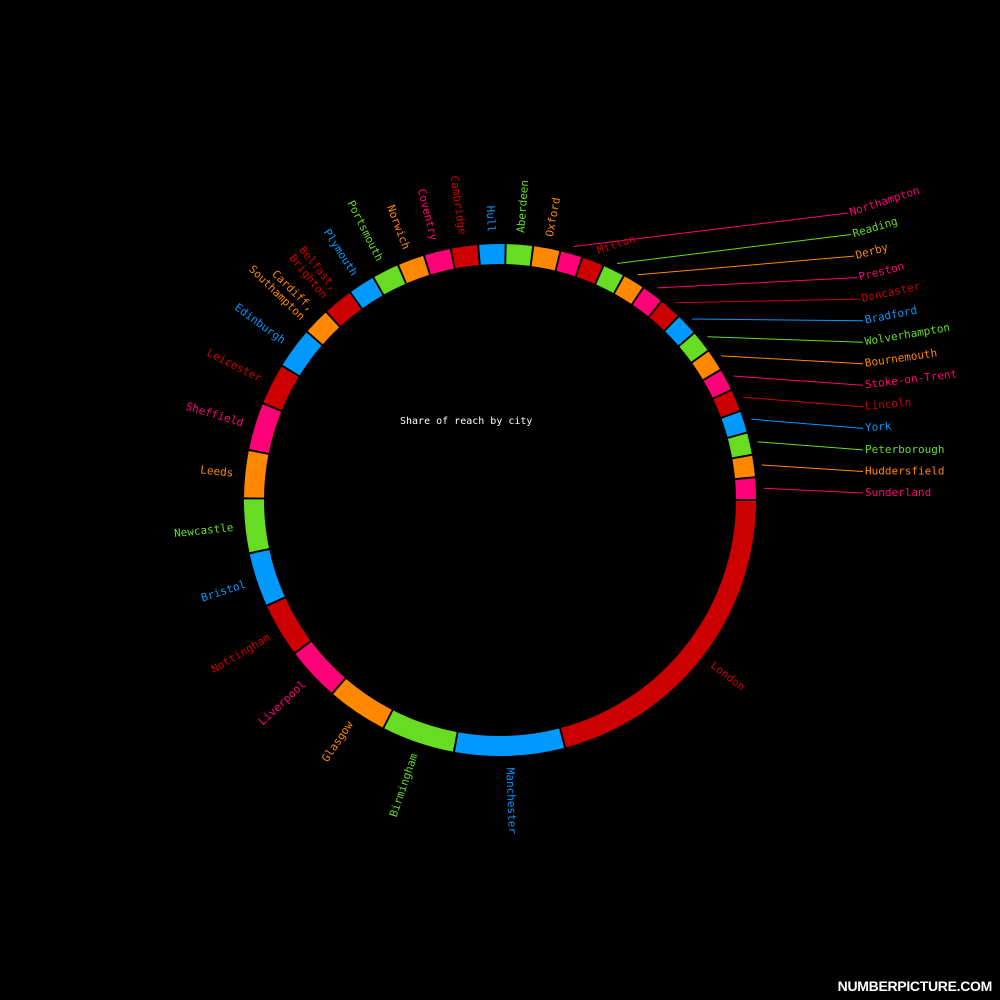  What do you see at coordinates (663, 316) in the screenshot?
I see `segment-doncaster` at bounding box center [663, 316].